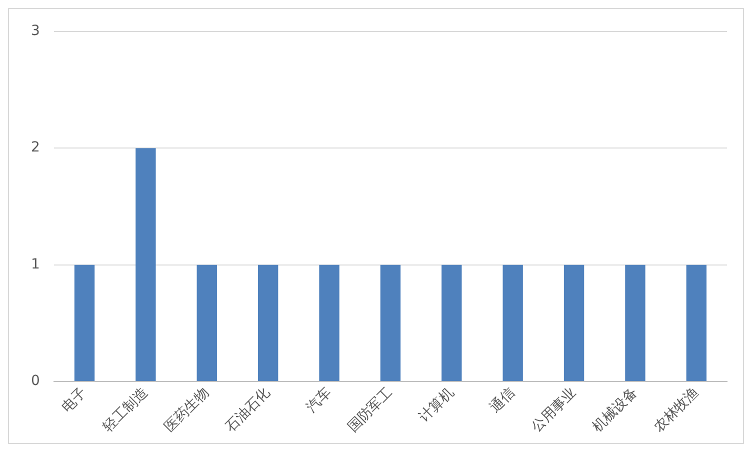 The height and width of the screenshot is (452, 752). I want to click on x-tick-label: 农林牧渔, so click(676, 410).